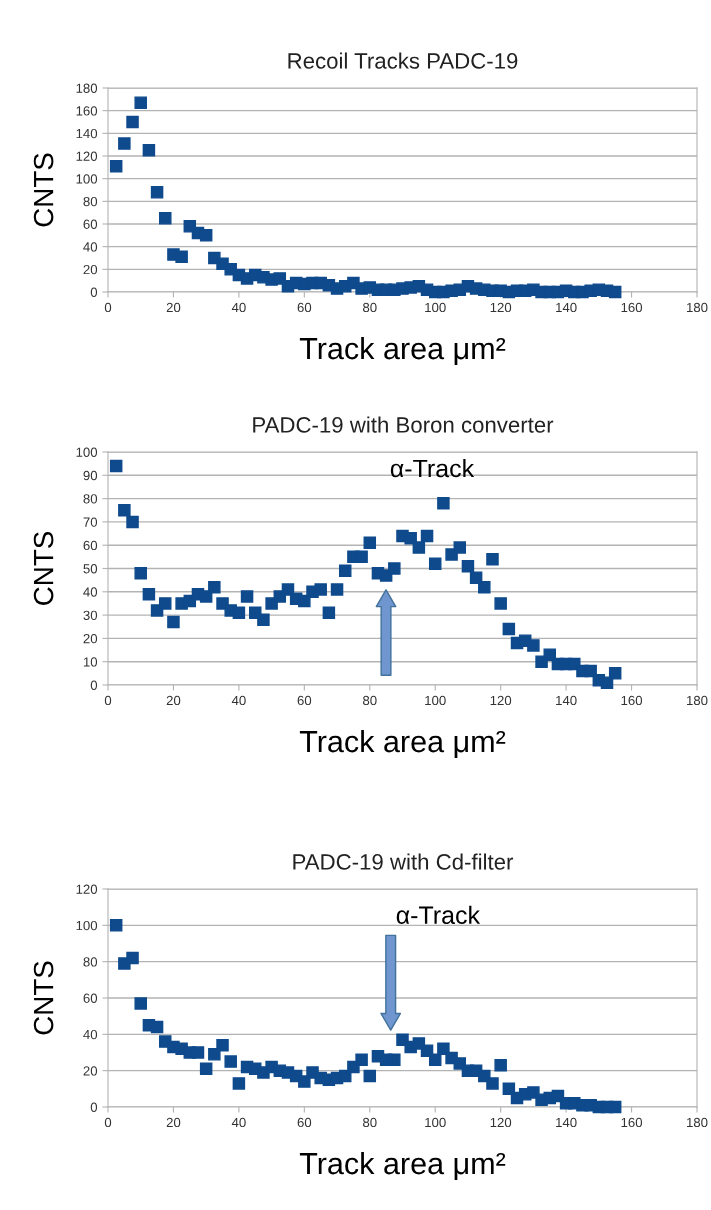  Describe the element at coordinates (90, 615) in the screenshot. I see `y-tick-label: 30` at that location.